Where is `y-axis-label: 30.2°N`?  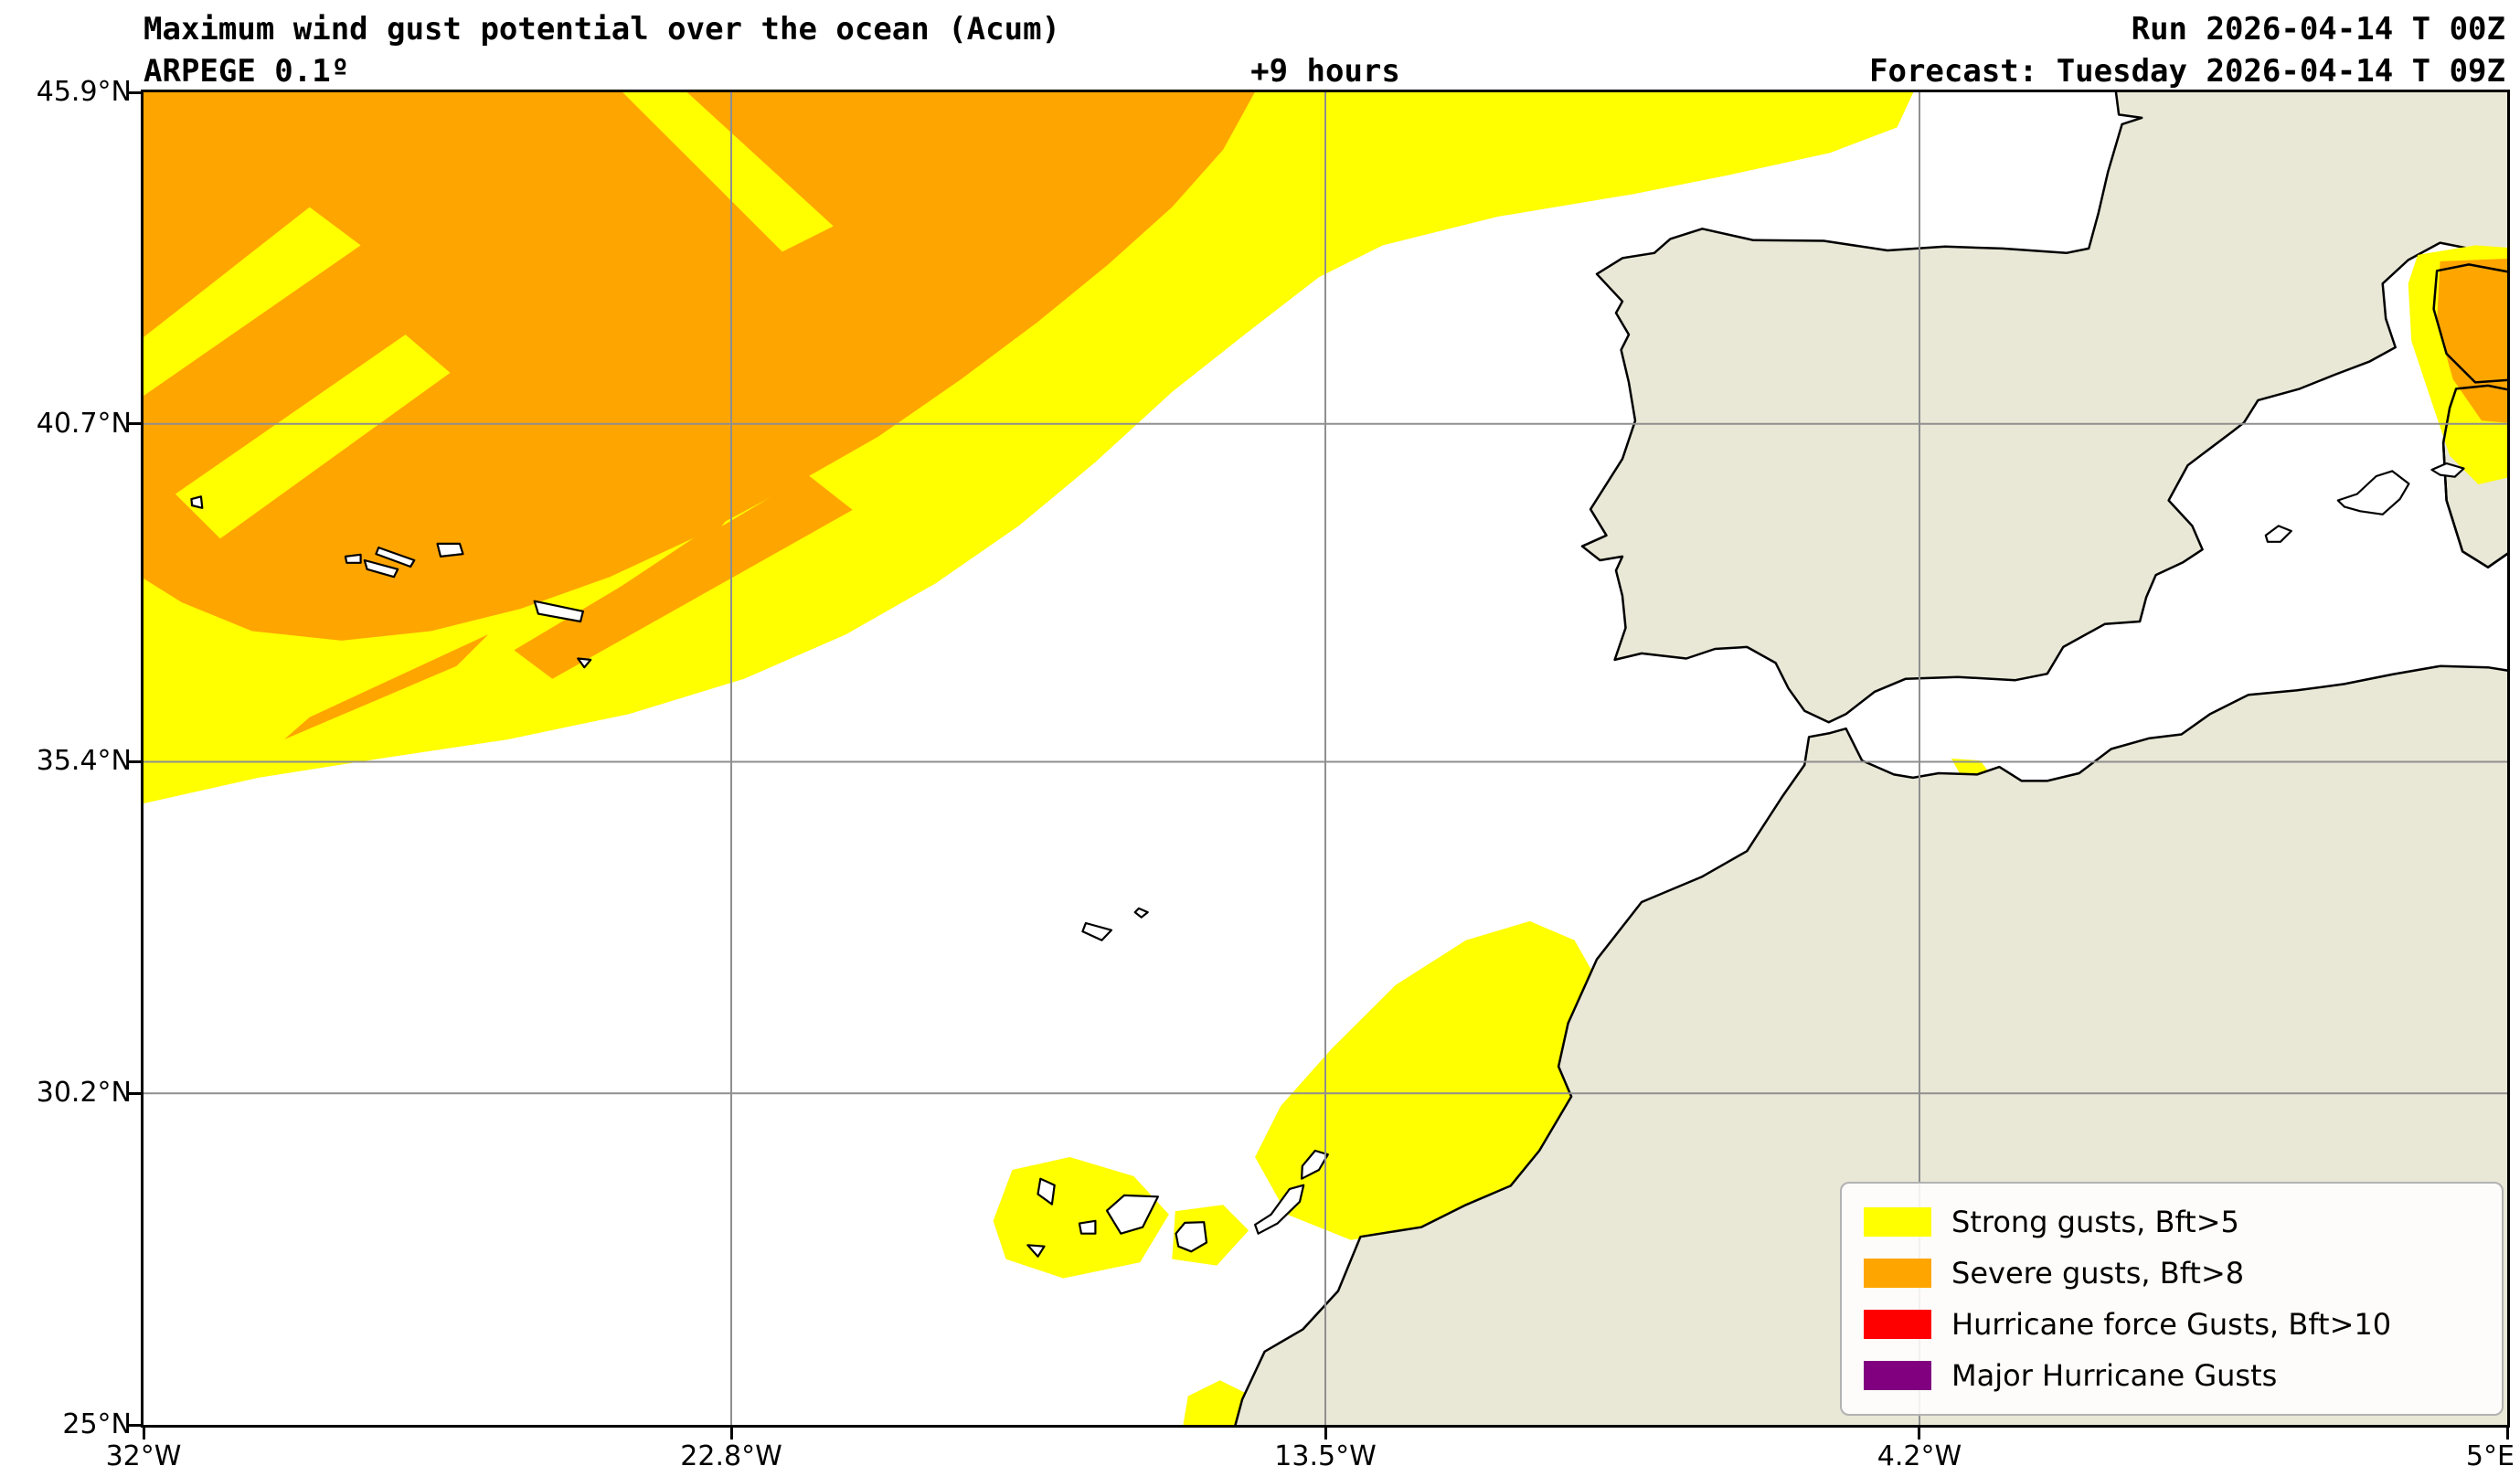 y-axis-label: 30.2°N is located at coordinates (84, 1093).